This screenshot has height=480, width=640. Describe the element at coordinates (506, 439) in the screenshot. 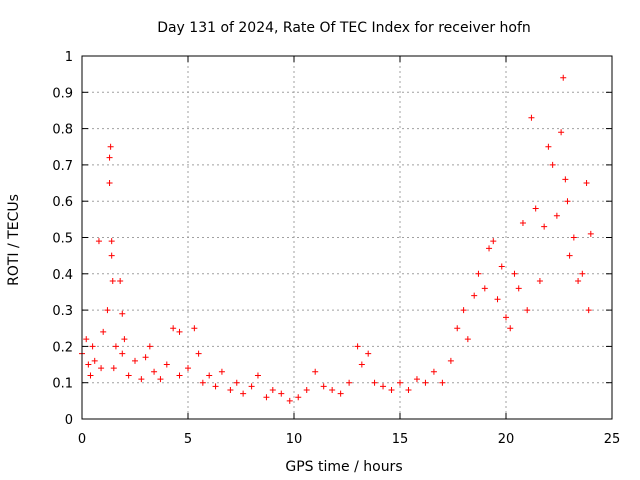

I see `x-tick-label: 20` at that location.